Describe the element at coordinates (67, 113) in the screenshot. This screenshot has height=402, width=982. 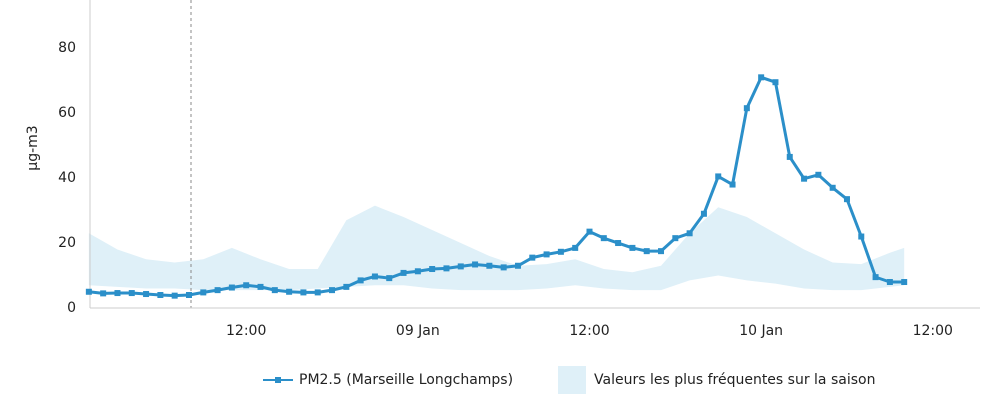
I see `y-tick-label: 60` at that location.